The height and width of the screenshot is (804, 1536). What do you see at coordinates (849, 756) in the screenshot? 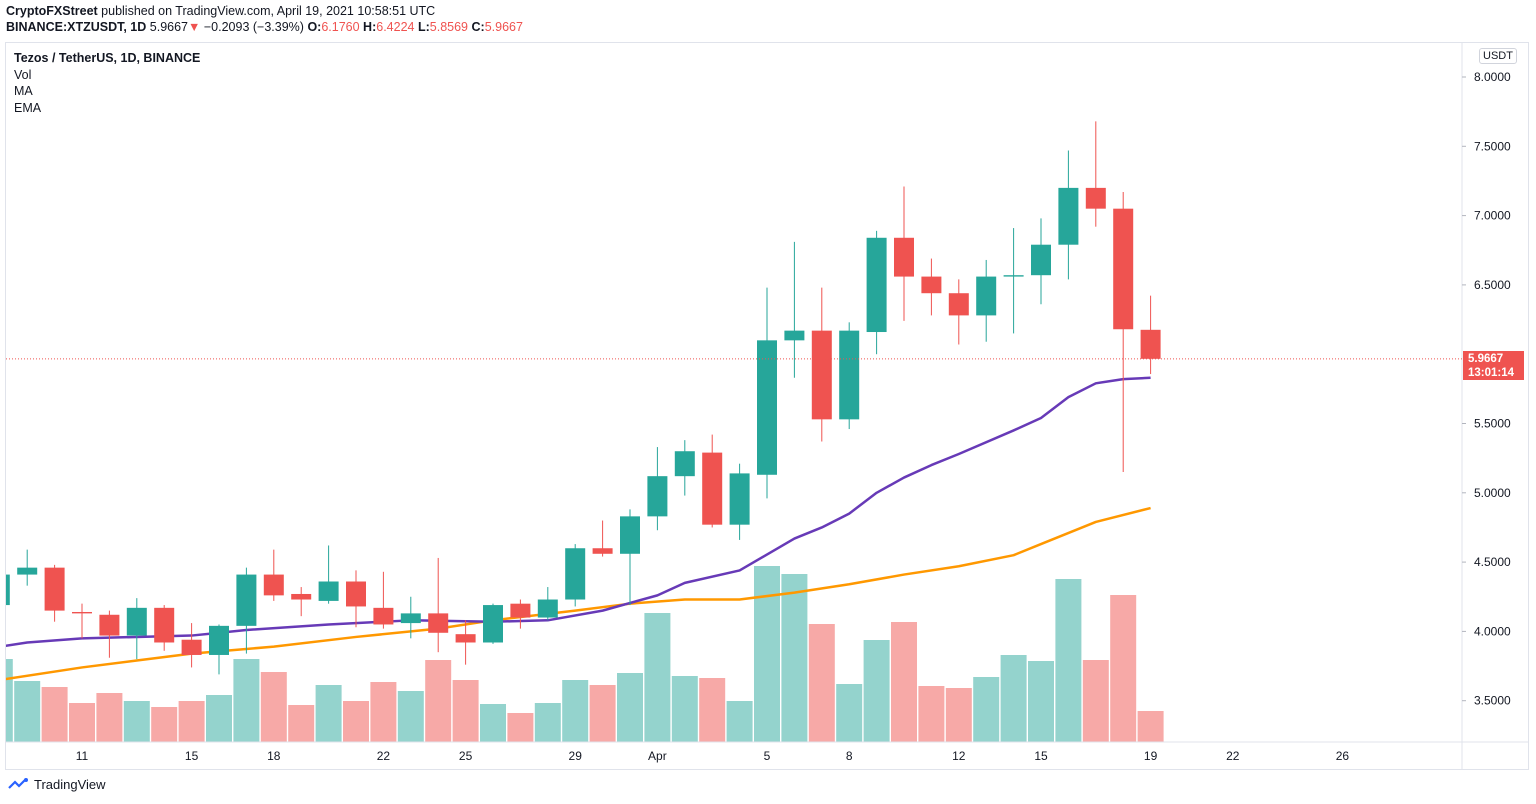
I see `x-tick-label: 8` at bounding box center [849, 756].